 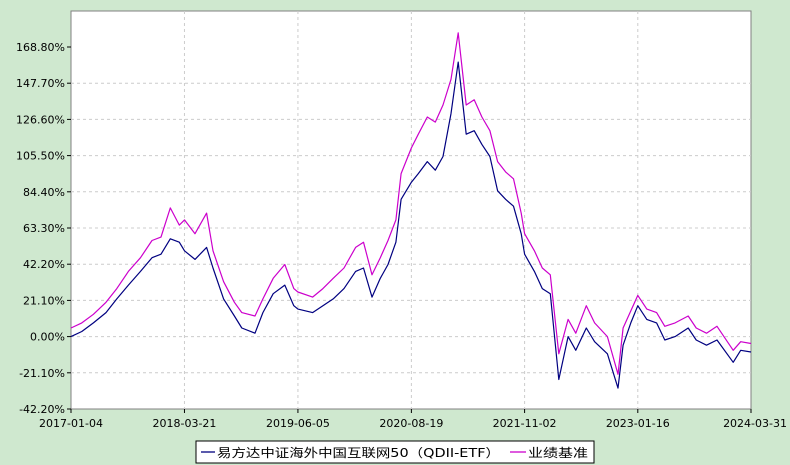 What do you see at coordinates (44, 300) in the screenshot?
I see `y-tick-label: 21.10%` at bounding box center [44, 300].